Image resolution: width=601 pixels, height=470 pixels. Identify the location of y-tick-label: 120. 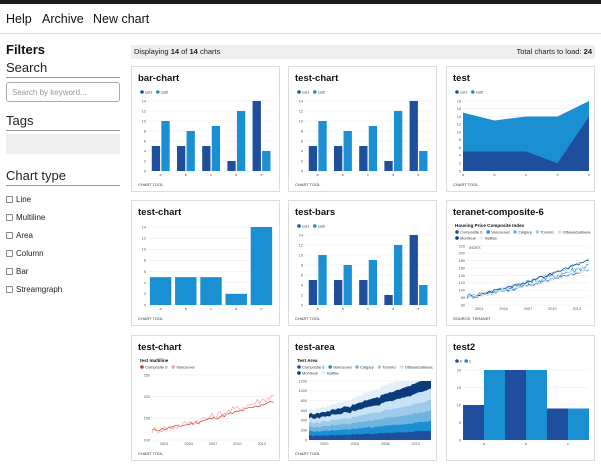
(462, 283).